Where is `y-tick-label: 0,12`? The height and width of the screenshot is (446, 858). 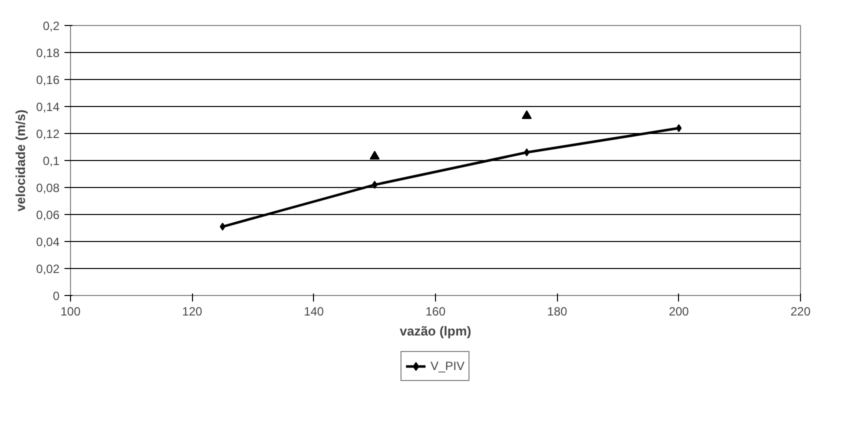 y-tick-label: 0,12 is located at coordinates (48, 134).